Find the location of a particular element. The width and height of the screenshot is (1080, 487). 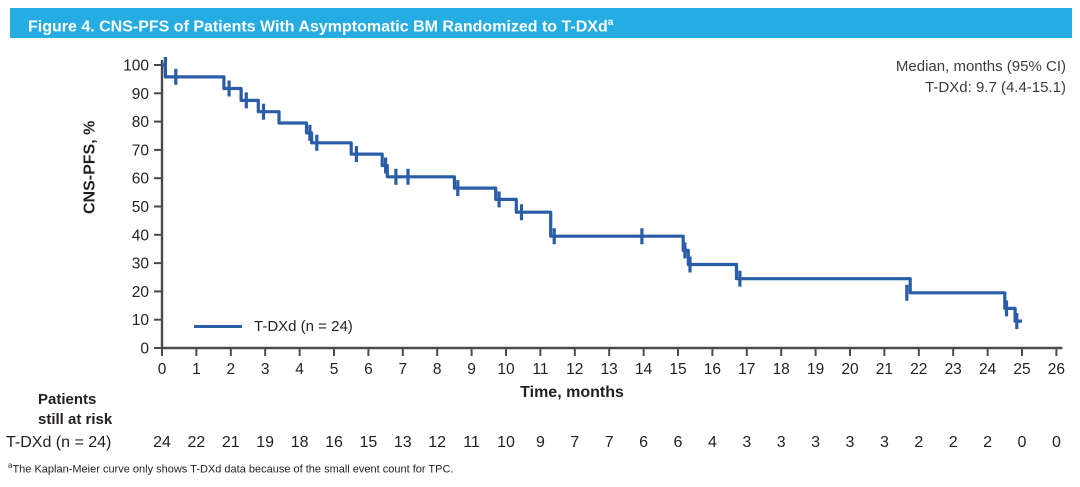

median-annotation-header: Median, months (95% CI) is located at coordinates (980, 66).